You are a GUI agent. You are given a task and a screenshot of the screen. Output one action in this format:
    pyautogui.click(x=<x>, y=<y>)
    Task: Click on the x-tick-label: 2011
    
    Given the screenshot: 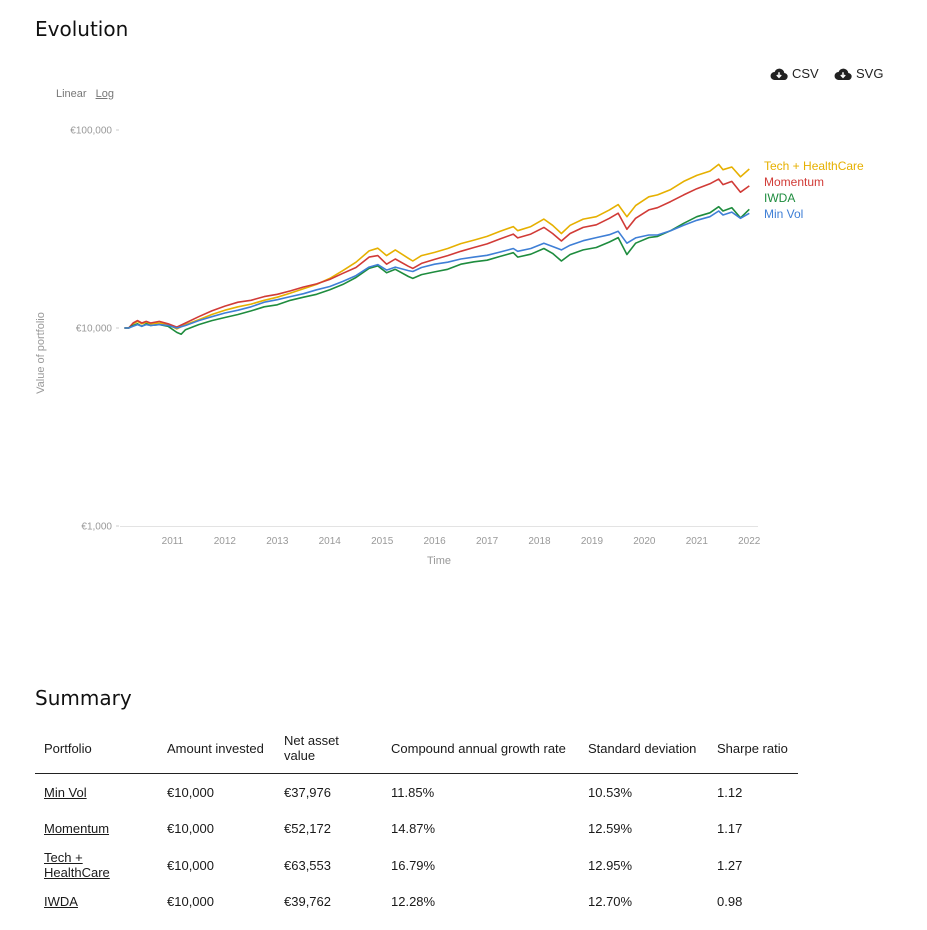 What is the action you would take?
    pyautogui.click(x=173, y=541)
    